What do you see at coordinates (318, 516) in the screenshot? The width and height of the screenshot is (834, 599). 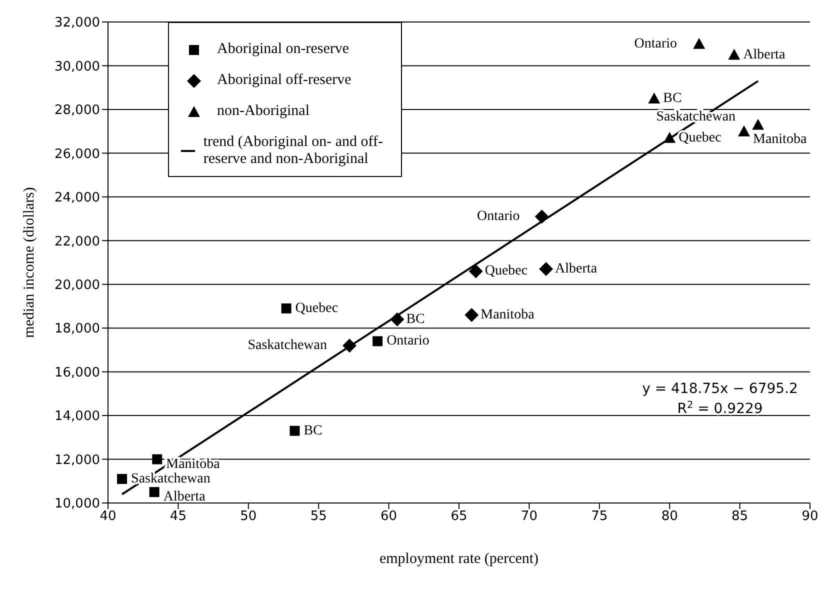 I see `x-tick-label: 55` at bounding box center [318, 516].